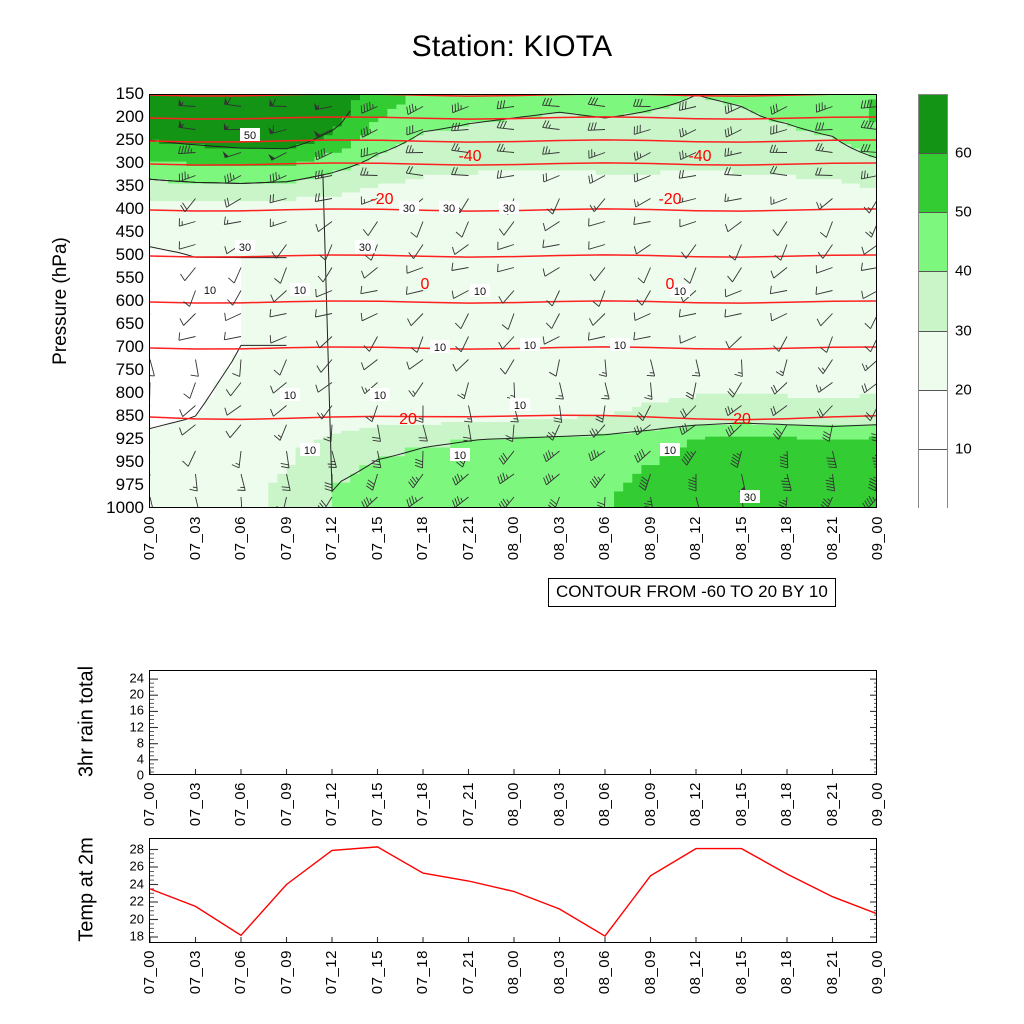 The height and width of the screenshot is (1024, 1024). Describe the element at coordinates (513, 892) in the screenshot. I see `data-line` at that location.